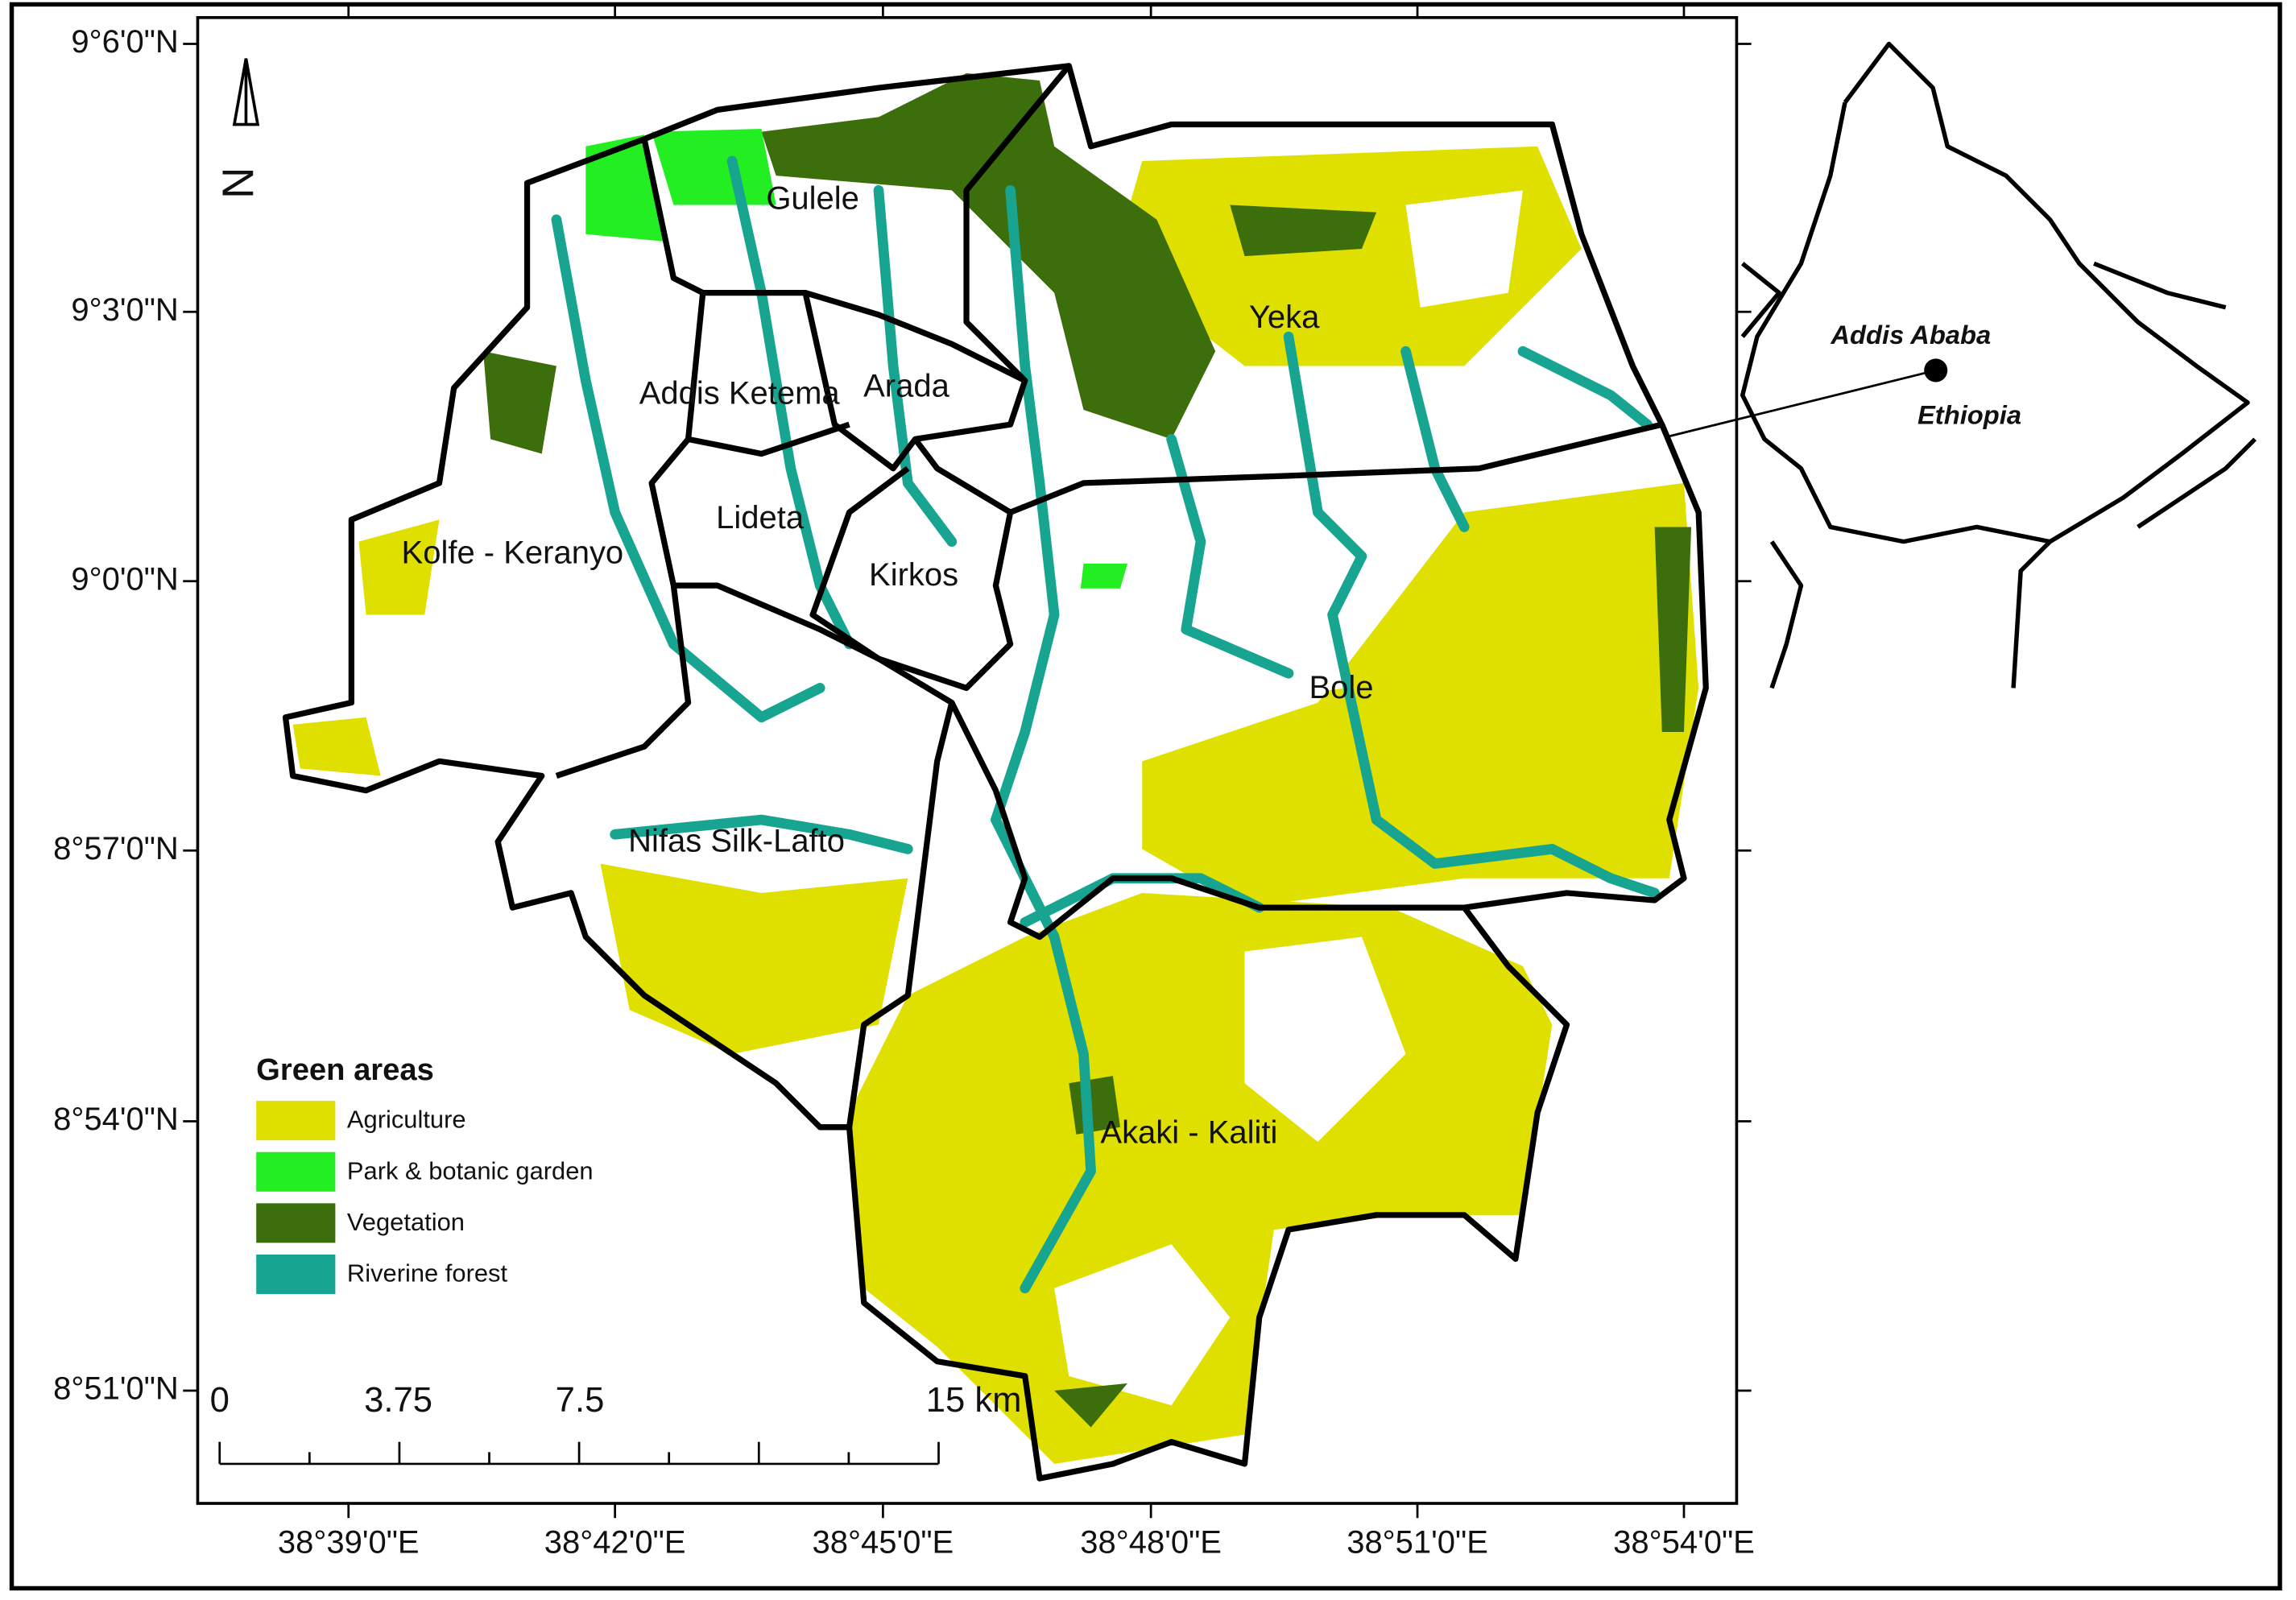 The height and width of the screenshot is (1600, 2296). Describe the element at coordinates (1936, 370) in the screenshot. I see `city-dot` at that location.